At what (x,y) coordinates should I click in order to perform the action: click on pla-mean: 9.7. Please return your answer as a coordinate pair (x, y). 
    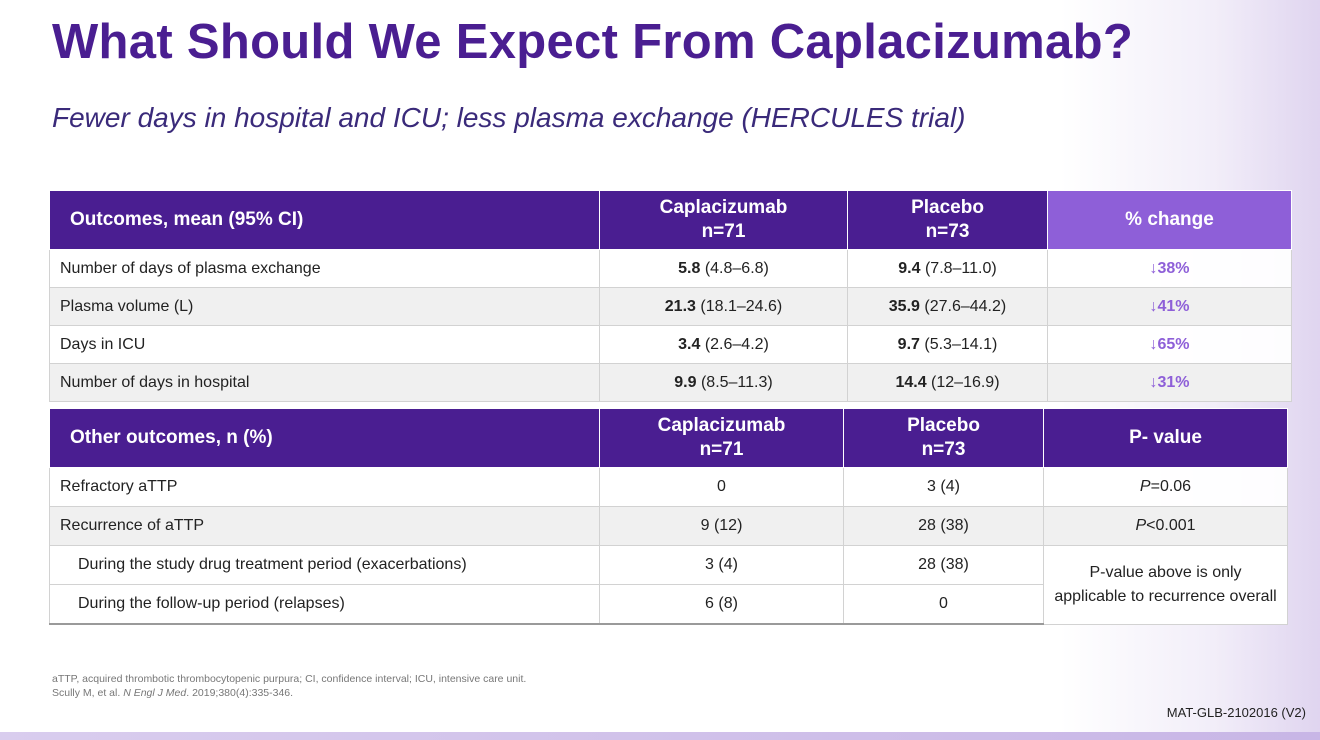
    Looking at the image, I should click on (908, 344).